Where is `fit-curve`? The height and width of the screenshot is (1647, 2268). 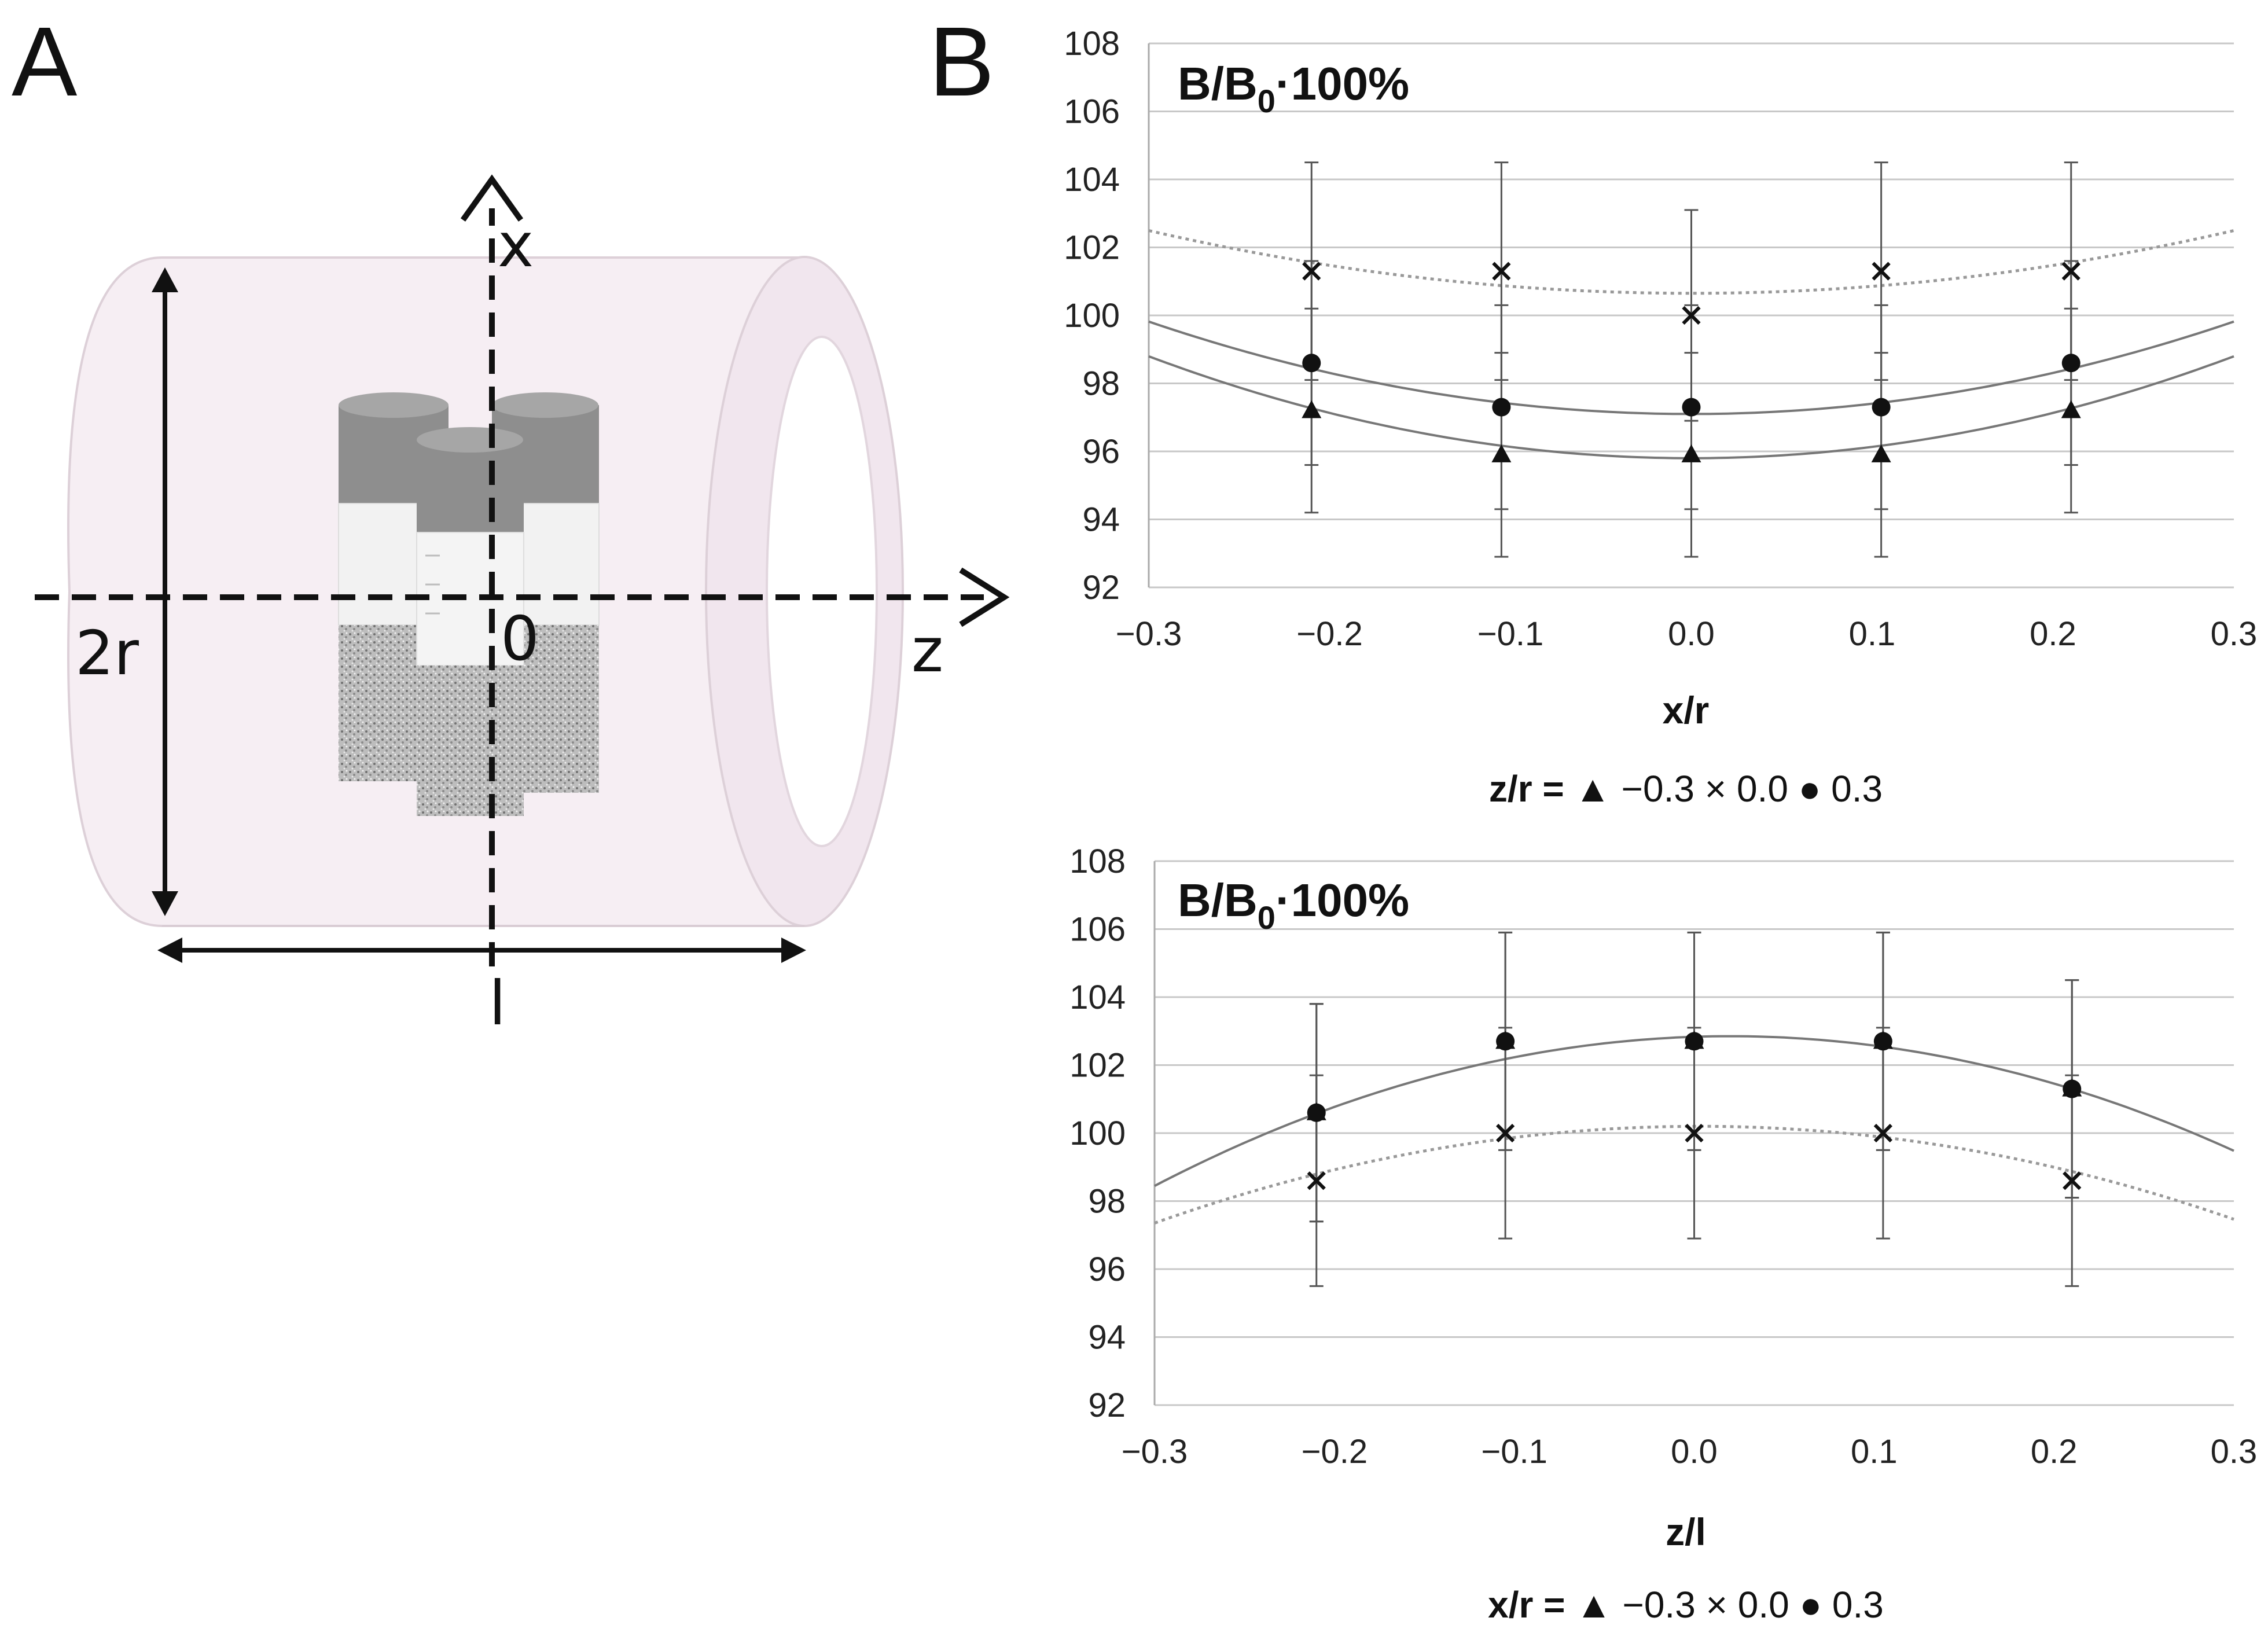 fit-curve is located at coordinates (1691, 262).